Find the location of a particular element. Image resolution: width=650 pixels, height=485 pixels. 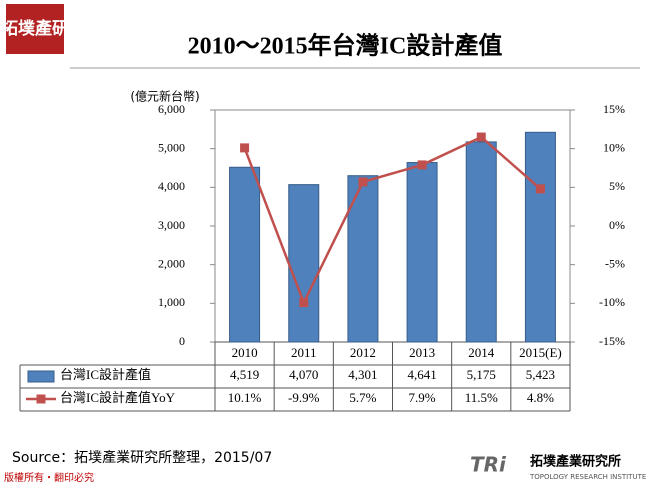

legend-label: 台灣IC設計產值YoY is located at coordinates (118, 397).